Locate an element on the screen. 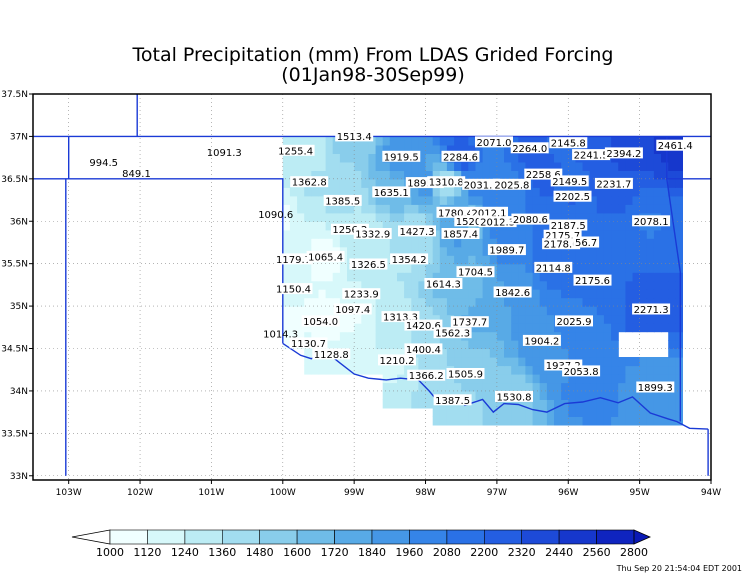 This screenshot has width=746, height=576. colorbar-swatch is located at coordinates (278, 537).